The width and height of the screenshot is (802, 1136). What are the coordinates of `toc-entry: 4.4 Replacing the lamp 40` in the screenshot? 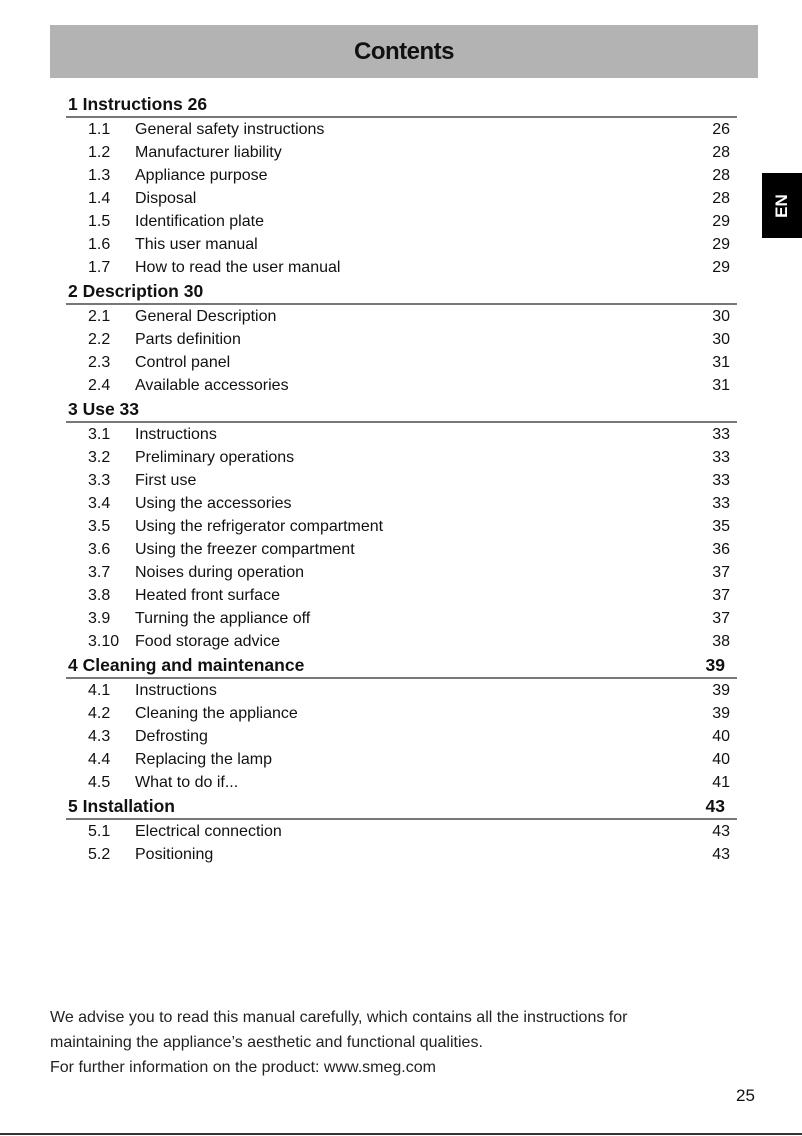 It's located at (401, 759).